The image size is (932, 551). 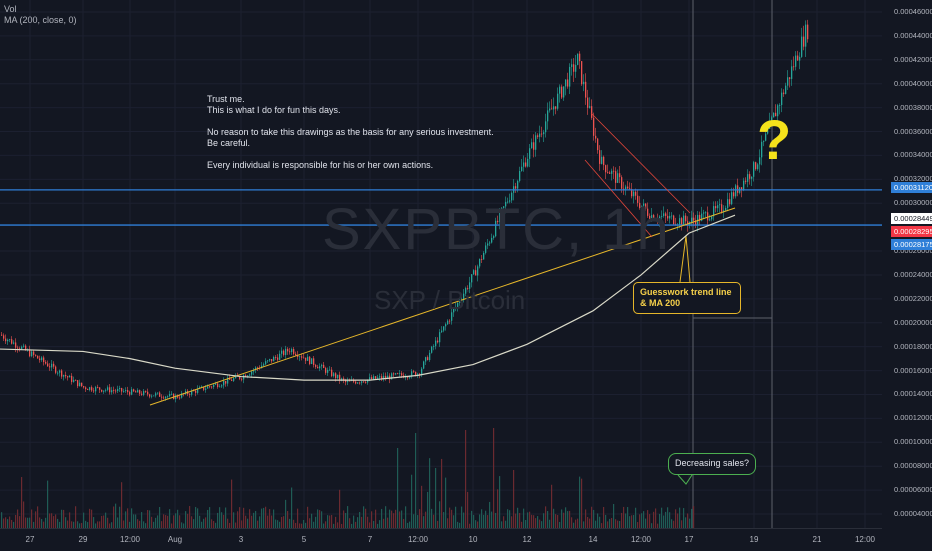 What do you see at coordinates (641, 539) in the screenshot?
I see `time-tick-label: 12:00` at bounding box center [641, 539].